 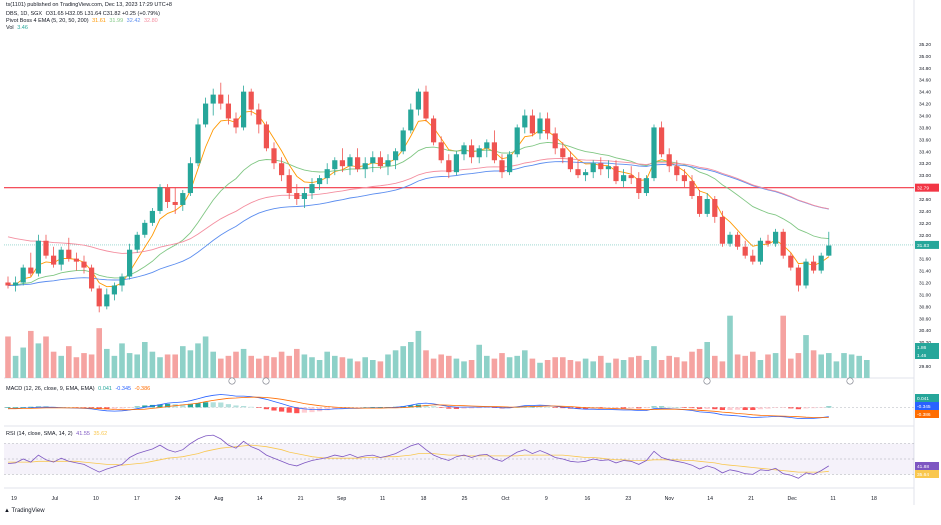 What do you see at coordinates (927, 466) in the screenshot?
I see `rsi-axis-label-bg` at bounding box center [927, 466].